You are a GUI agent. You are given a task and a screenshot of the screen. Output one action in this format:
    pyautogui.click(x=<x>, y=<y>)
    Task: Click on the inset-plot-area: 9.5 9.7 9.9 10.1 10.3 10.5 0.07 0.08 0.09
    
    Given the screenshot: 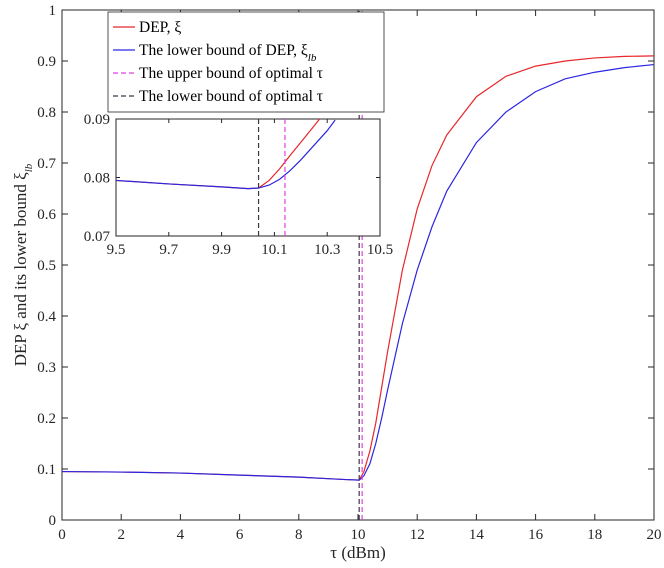 What is the action you would take?
    pyautogui.click(x=238, y=185)
    